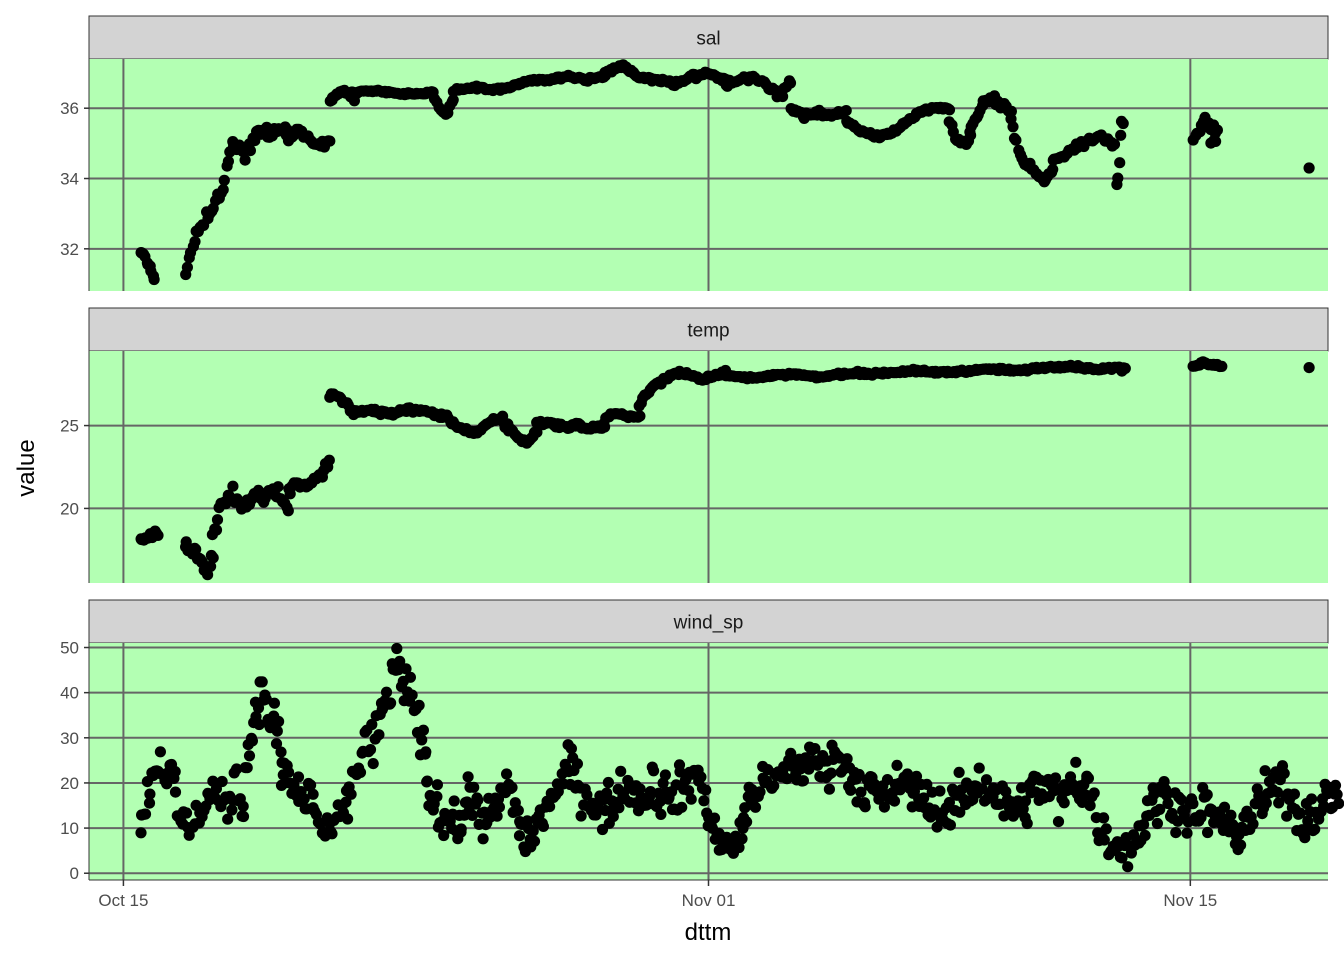 This screenshot has width=1344, height=960. Describe the element at coordinates (708, 39) in the screenshot. I see `facet-strip-label: sal` at that location.